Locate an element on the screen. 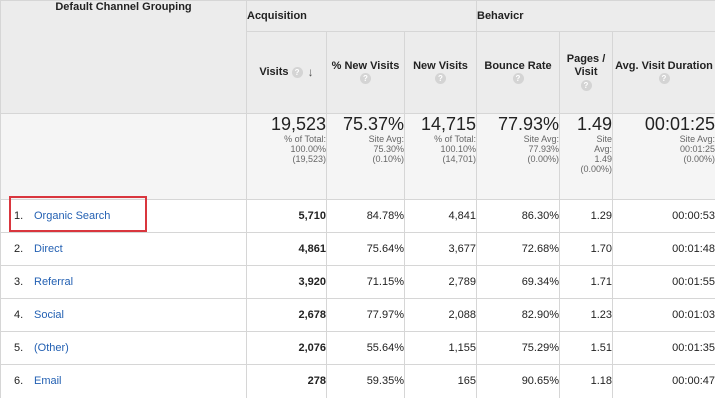 The image size is (715, 409). visits-column-header: Visits ? ↓ is located at coordinates (286, 72).